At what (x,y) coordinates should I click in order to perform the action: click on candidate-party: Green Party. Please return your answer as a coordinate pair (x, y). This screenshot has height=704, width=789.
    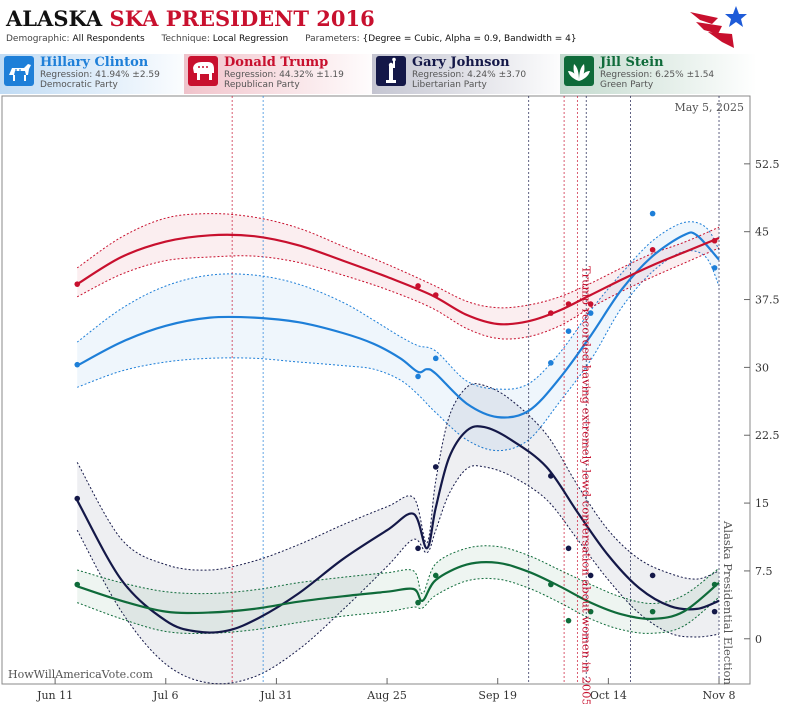
    Looking at the image, I should click on (627, 85).